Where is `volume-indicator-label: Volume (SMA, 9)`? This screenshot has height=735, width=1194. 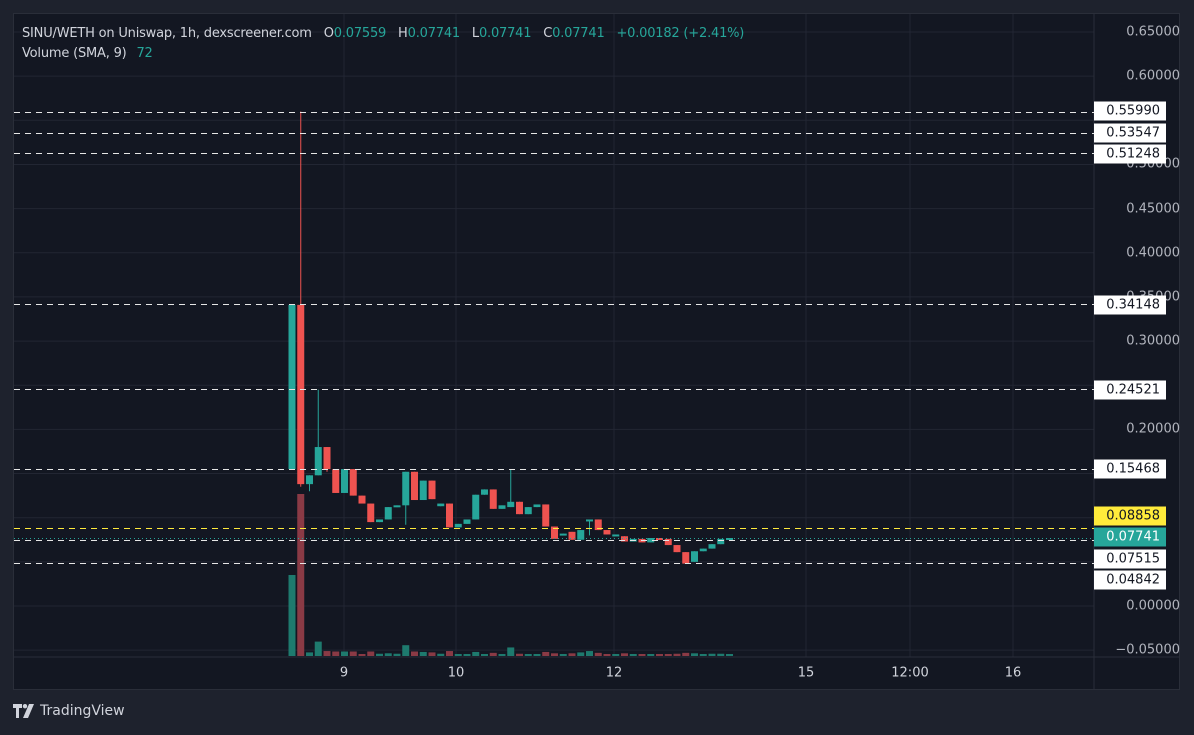 volume-indicator-label: Volume (SMA, 9) is located at coordinates (74, 53).